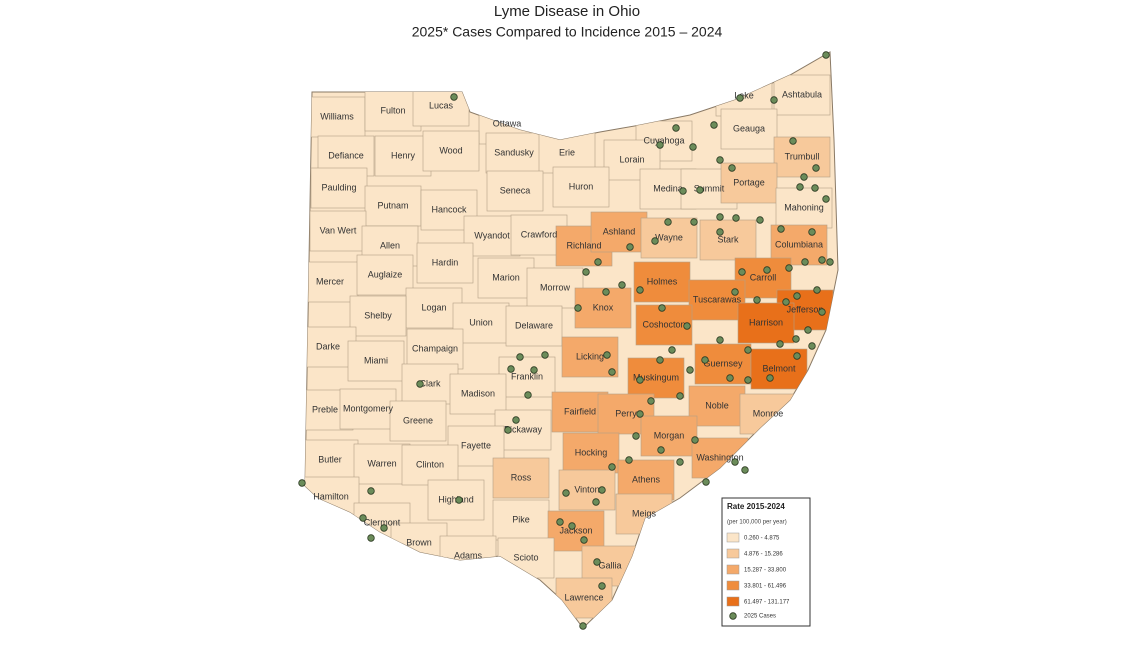 This screenshot has height=646, width=1140. I want to click on county-label: Belmont, so click(779, 368).